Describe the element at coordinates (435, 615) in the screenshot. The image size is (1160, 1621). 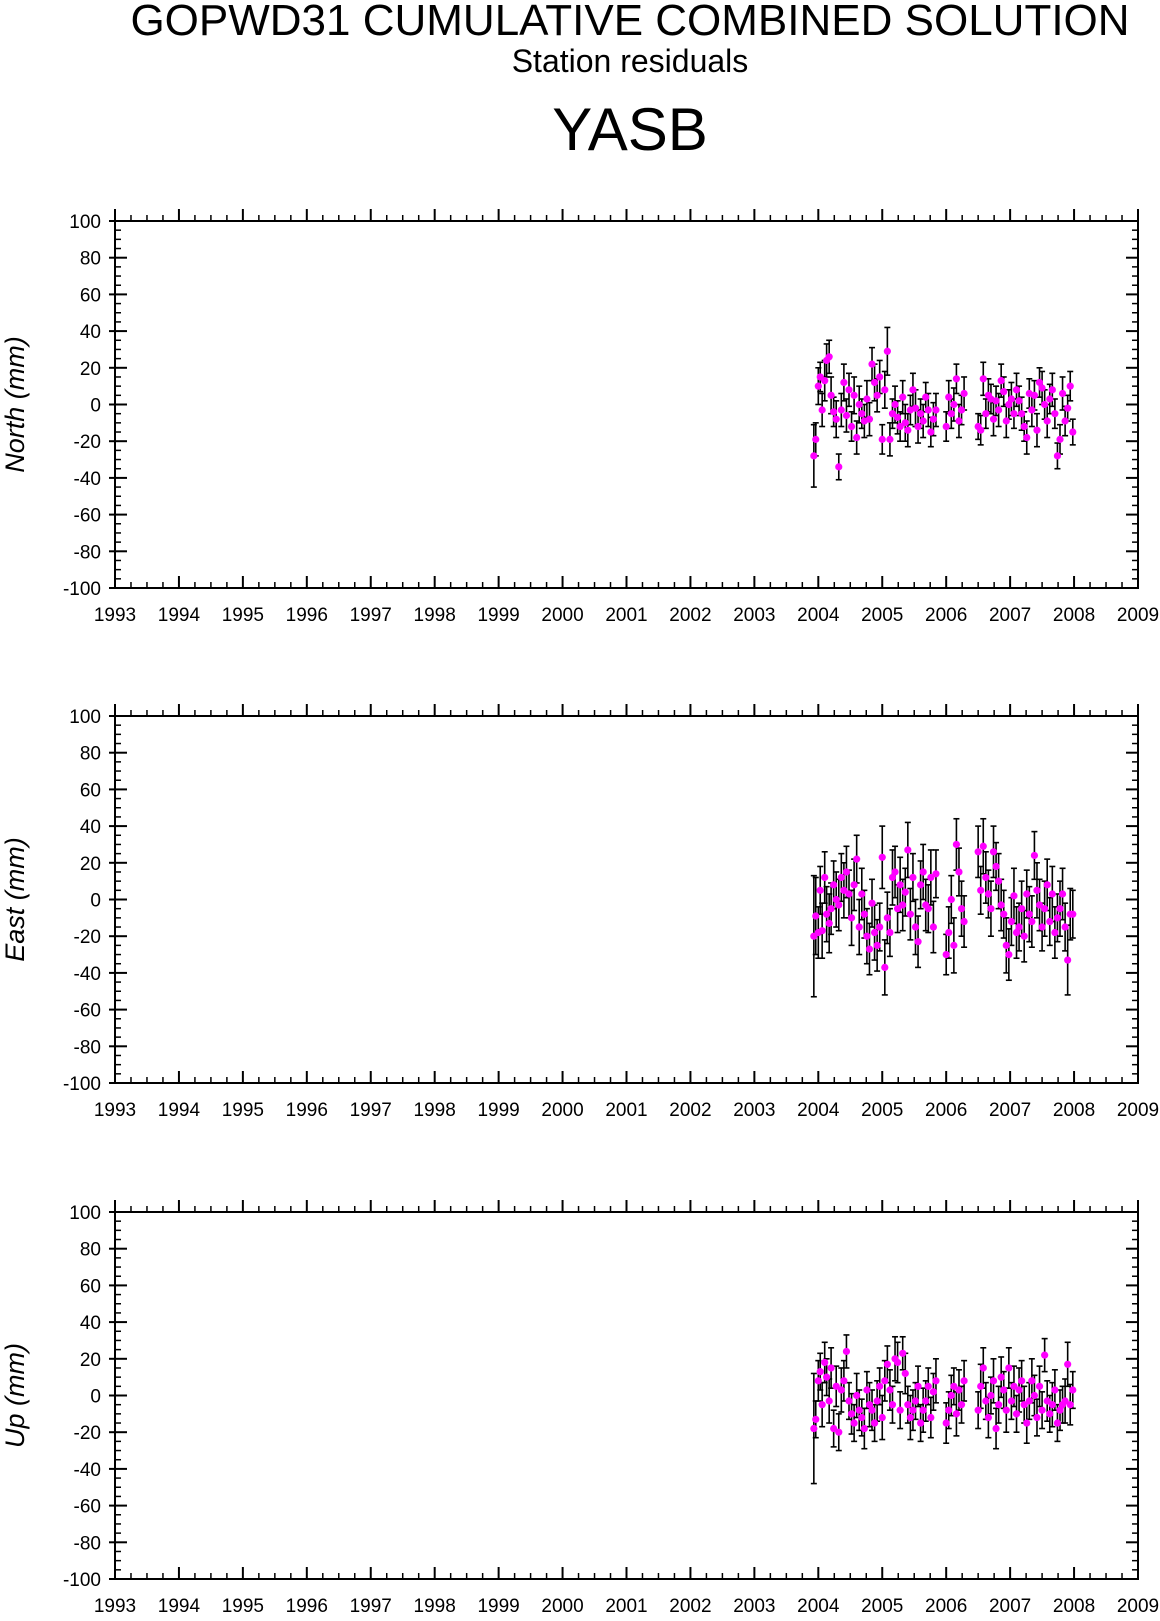
I see `x-tick-label: 1998` at that location.